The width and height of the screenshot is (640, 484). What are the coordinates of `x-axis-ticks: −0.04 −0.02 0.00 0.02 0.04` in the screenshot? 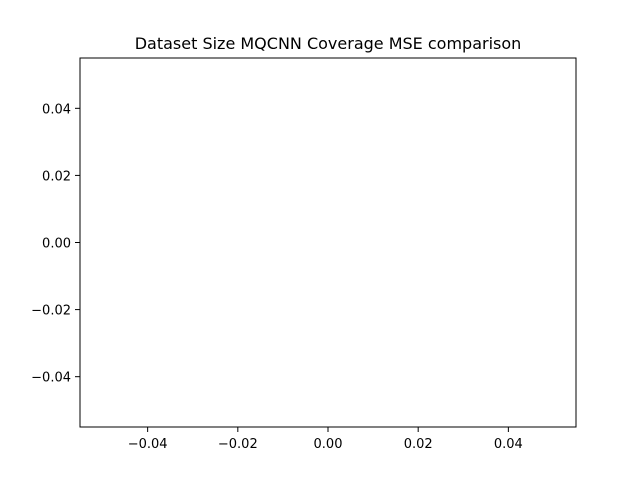 It's located at (325, 439).